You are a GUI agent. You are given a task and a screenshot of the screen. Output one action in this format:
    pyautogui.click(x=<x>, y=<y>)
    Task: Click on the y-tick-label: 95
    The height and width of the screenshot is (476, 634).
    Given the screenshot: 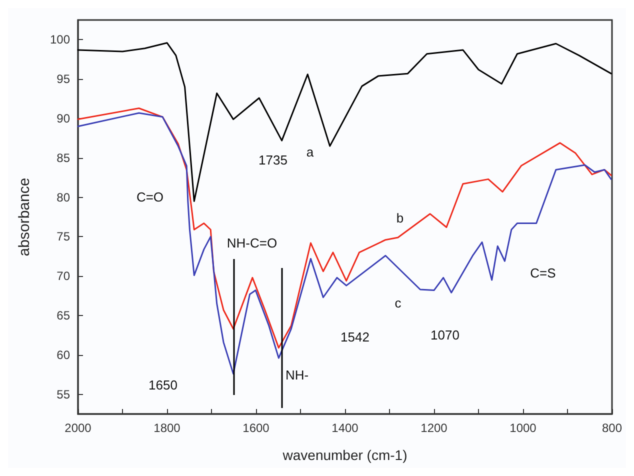 What is the action you would take?
    pyautogui.click(x=63, y=79)
    